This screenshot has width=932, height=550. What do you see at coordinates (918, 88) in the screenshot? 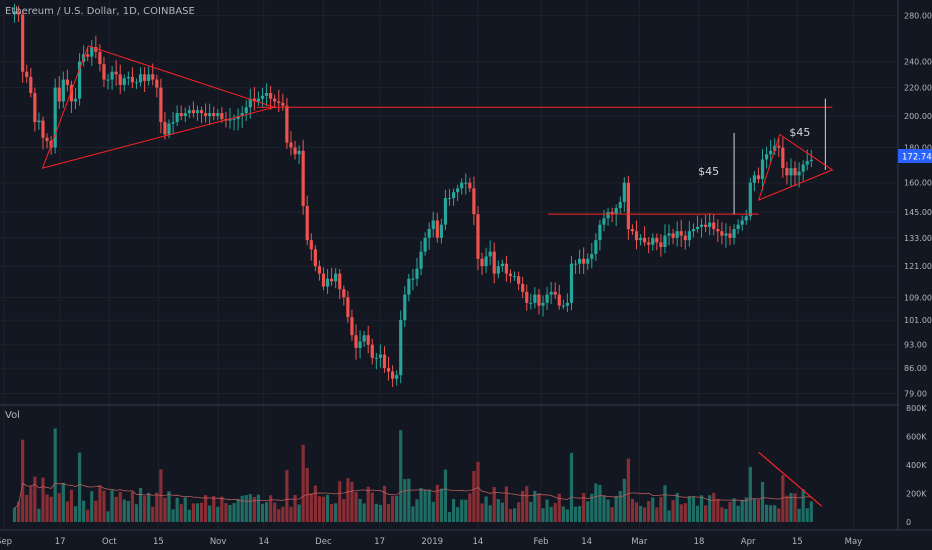
I see `y-tick-label: 220.00` at bounding box center [918, 88].